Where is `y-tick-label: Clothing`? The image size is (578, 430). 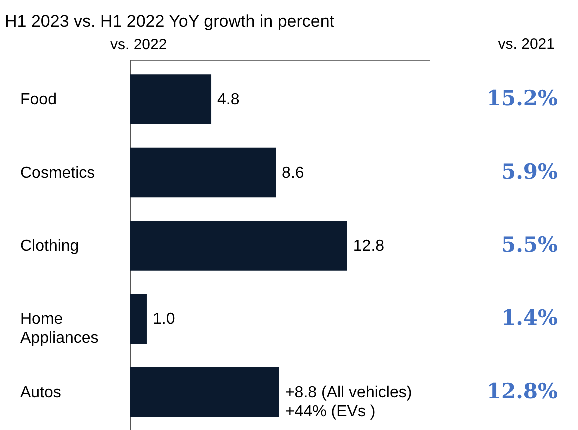
y-tick-label: Clothing is located at coordinates (50, 246).